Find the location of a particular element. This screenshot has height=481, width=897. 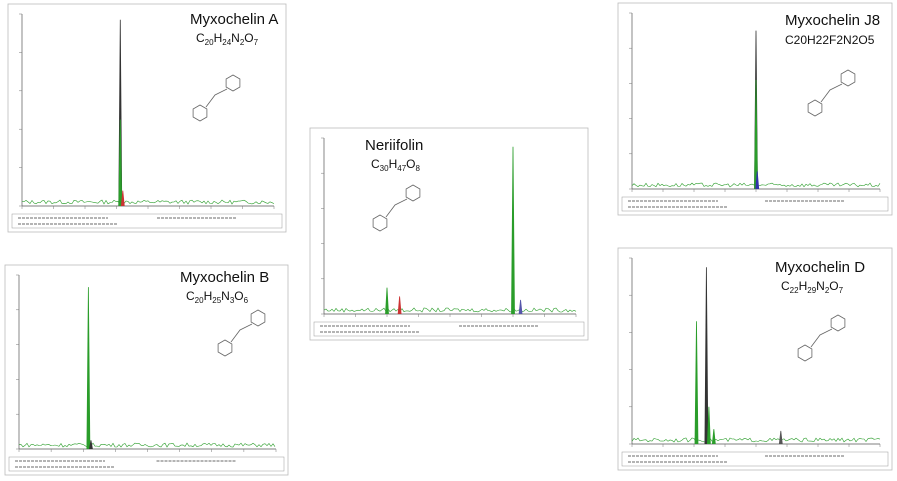

subscript: 47 is located at coordinates (401, 168).